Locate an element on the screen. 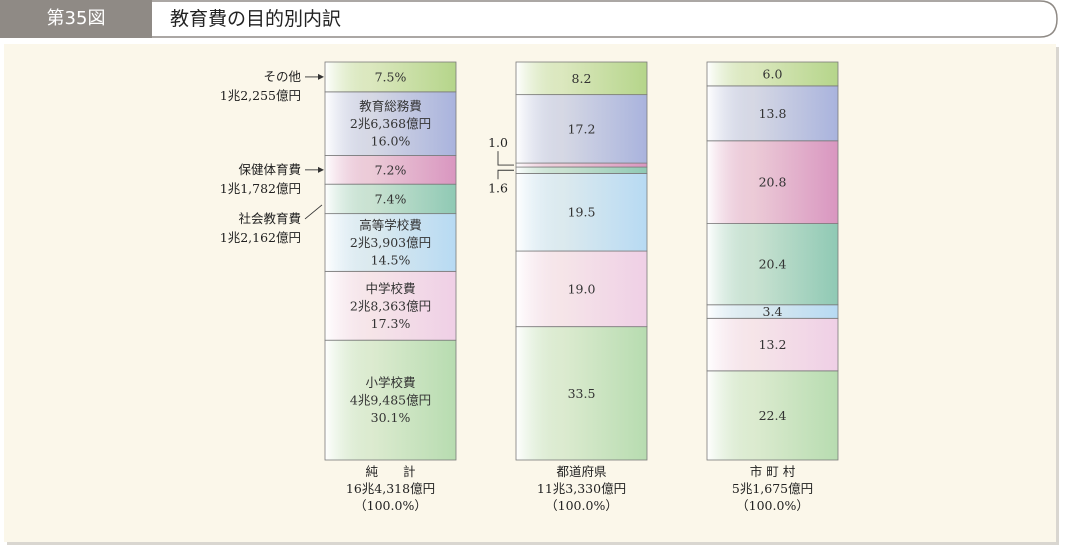 The width and height of the screenshot is (1073, 557). title-bar: 第35図 教育費の目的別内訳 is located at coordinates (529, 19).